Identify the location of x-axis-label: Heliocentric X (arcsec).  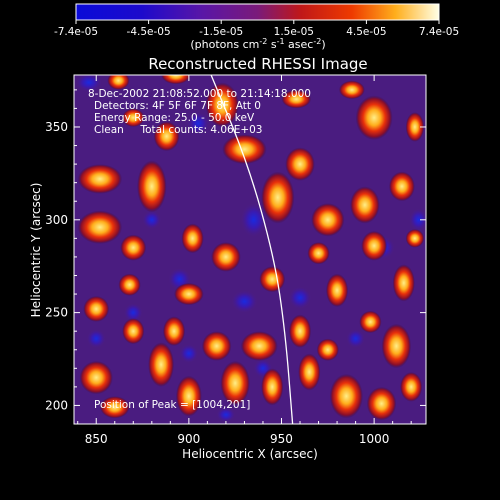
(250, 454).